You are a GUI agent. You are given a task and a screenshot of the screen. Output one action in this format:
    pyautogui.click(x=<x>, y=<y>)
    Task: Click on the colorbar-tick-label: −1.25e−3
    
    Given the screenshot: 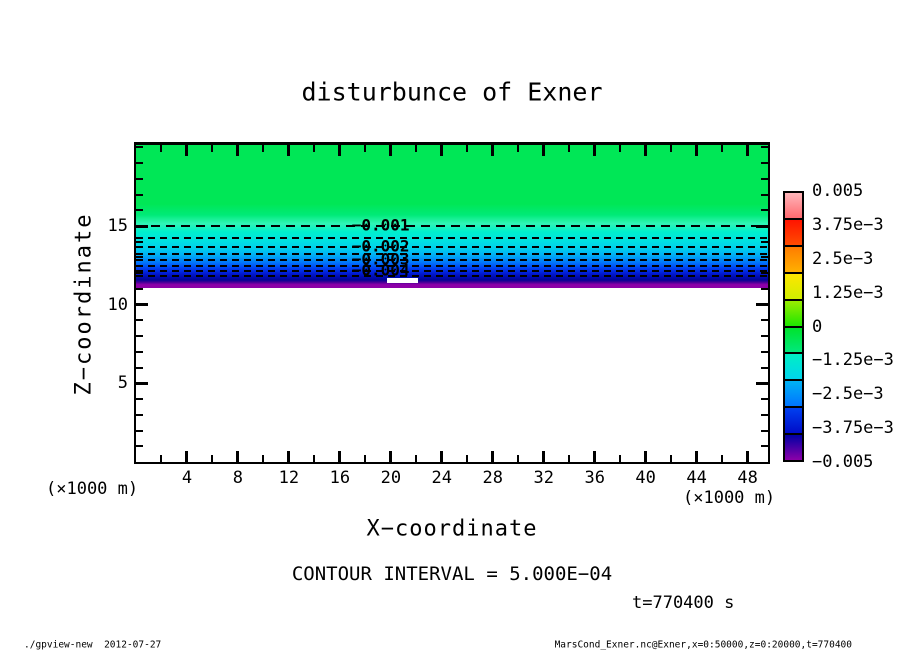 What is the action you would take?
    pyautogui.click(x=853, y=360)
    